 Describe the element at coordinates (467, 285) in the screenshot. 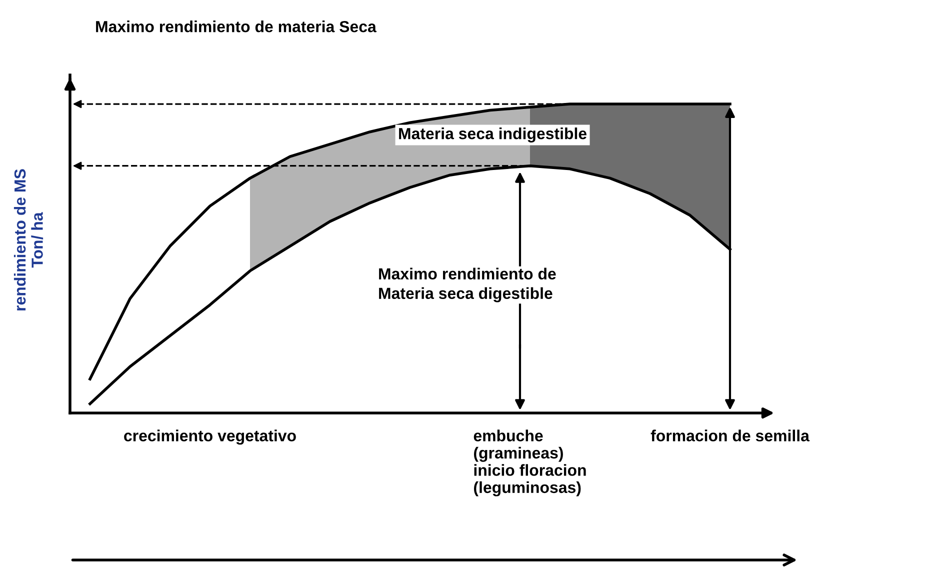

I see `annotation: Maximo rendimiento de Materia seca digestible` at that location.